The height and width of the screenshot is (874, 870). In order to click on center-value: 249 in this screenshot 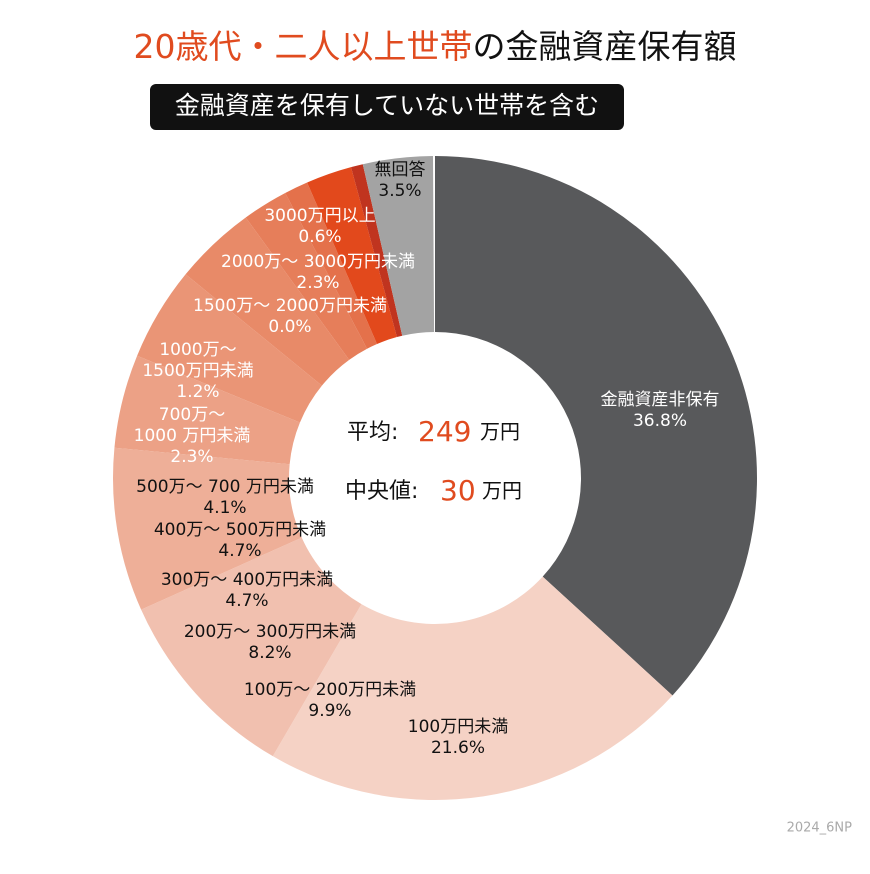, I will do `click(444, 431)`.